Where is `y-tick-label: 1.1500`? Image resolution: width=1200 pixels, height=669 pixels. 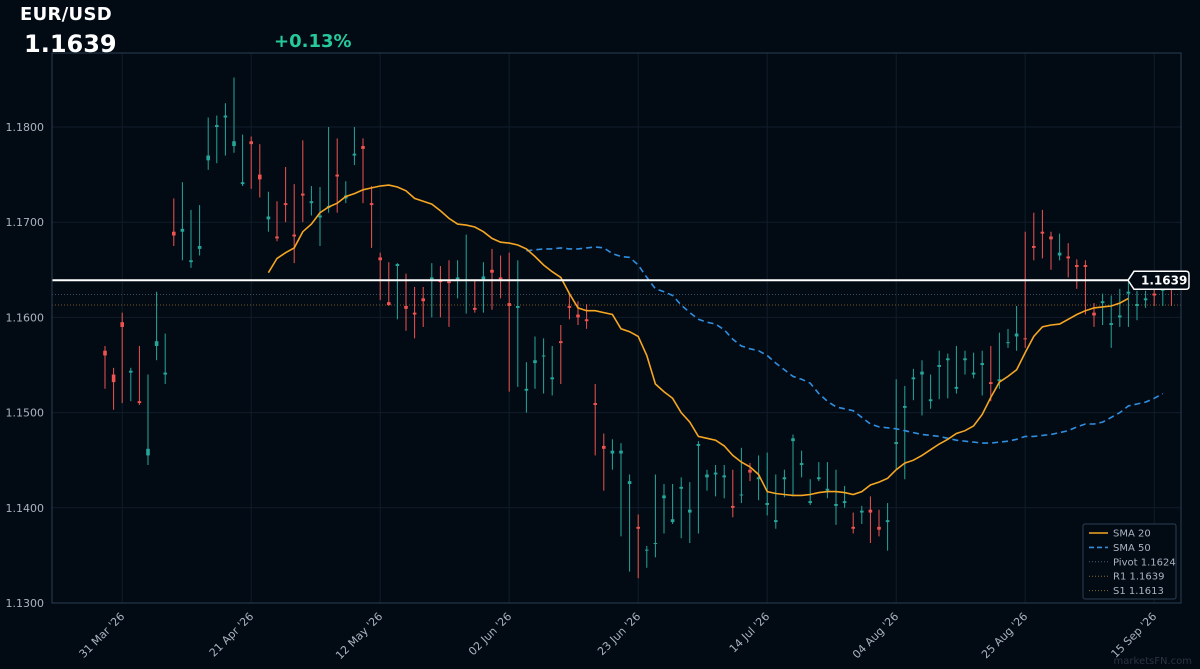 y-tick-label: 1.1500 is located at coordinates (25, 413).